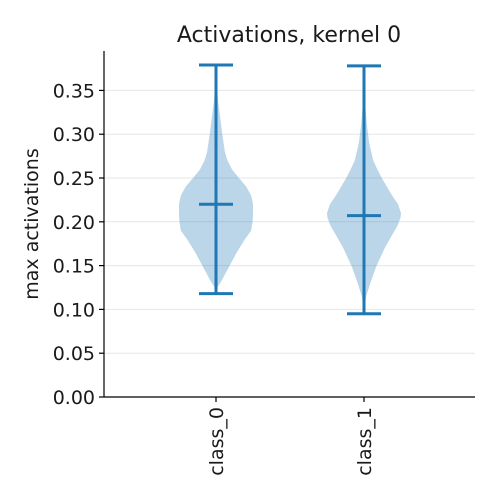 This screenshot has height=500, width=500. I want to click on y-tick-label: 0.20, so click(74, 223).